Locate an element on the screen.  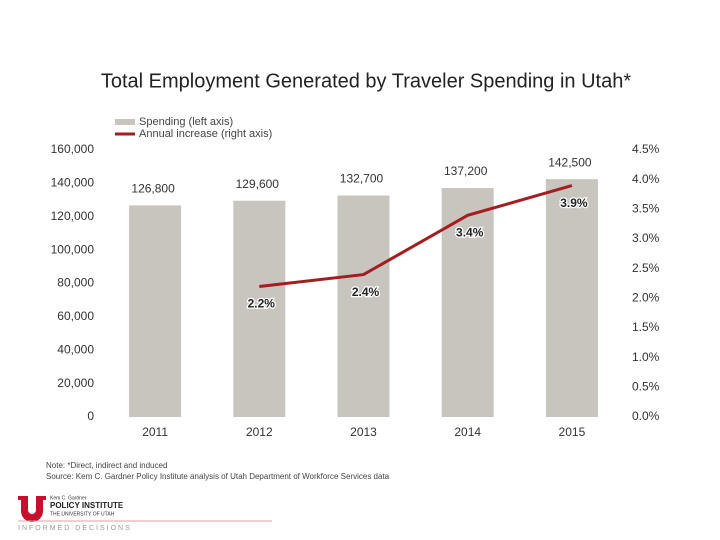
y2-tick-label: 0.0% is located at coordinates (646, 416).